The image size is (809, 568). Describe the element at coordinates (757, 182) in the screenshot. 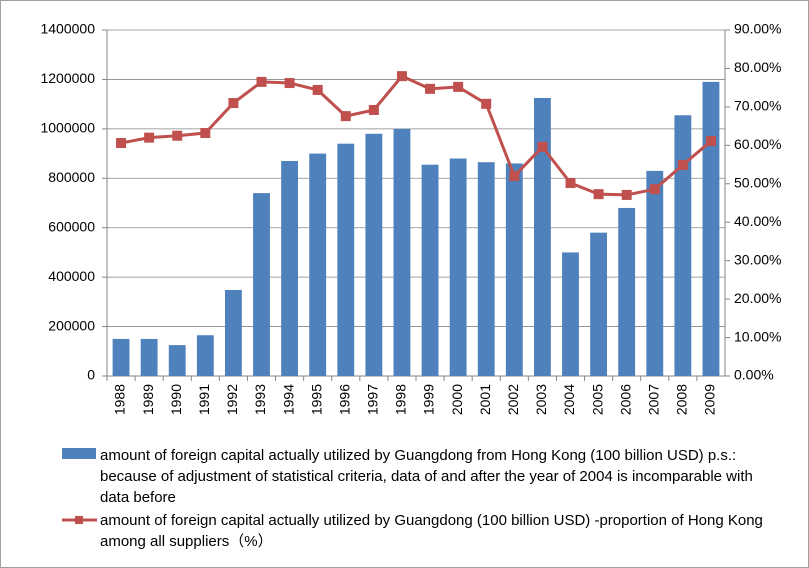

I see `y2-tick-label: 50.00%` at that location.